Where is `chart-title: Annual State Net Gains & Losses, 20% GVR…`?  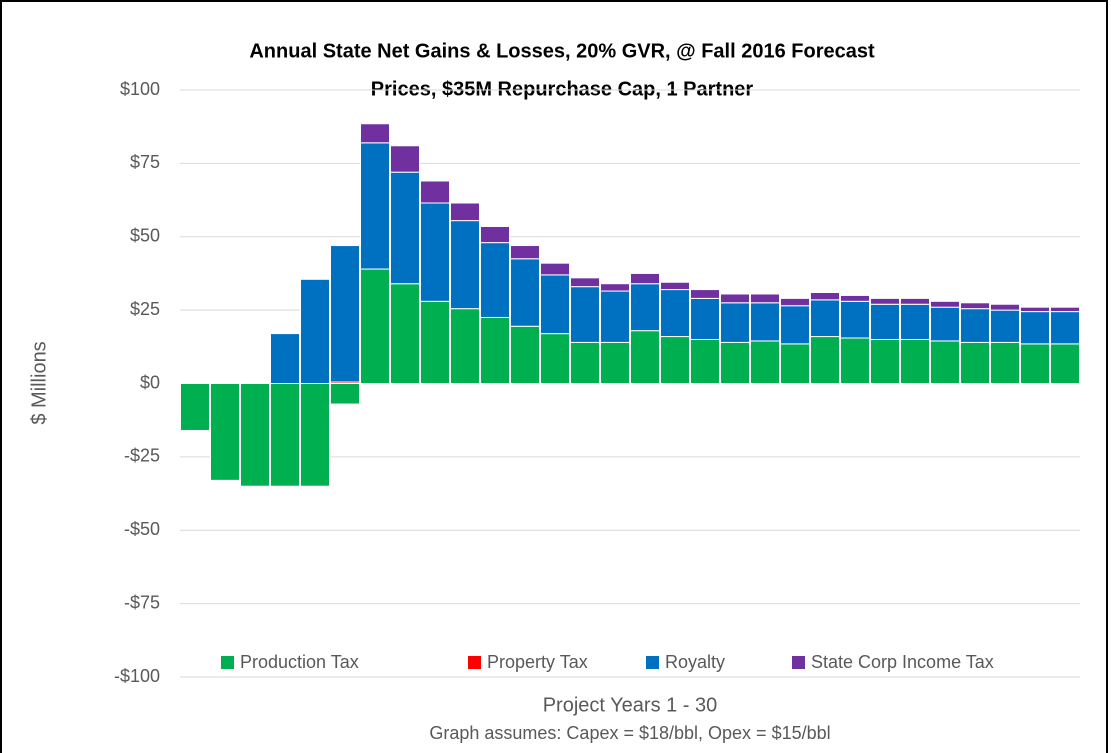 chart-title: Annual State Net Gains & Losses, 20% GVR… is located at coordinates (562, 51).